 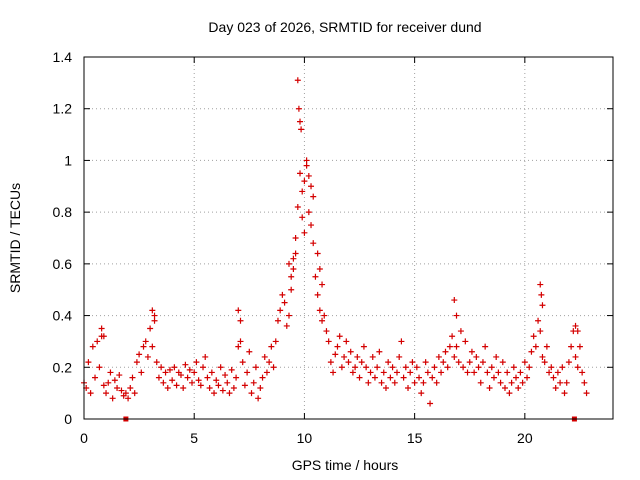 I want to click on x-tick-label: 15, so click(x=415, y=438).